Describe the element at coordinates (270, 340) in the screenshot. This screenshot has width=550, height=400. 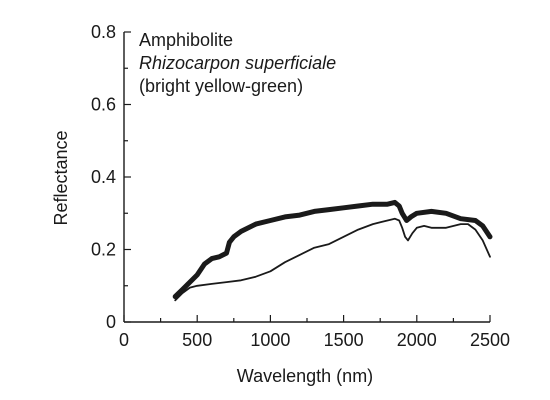
I see `x-tick-label: 1000` at that location.